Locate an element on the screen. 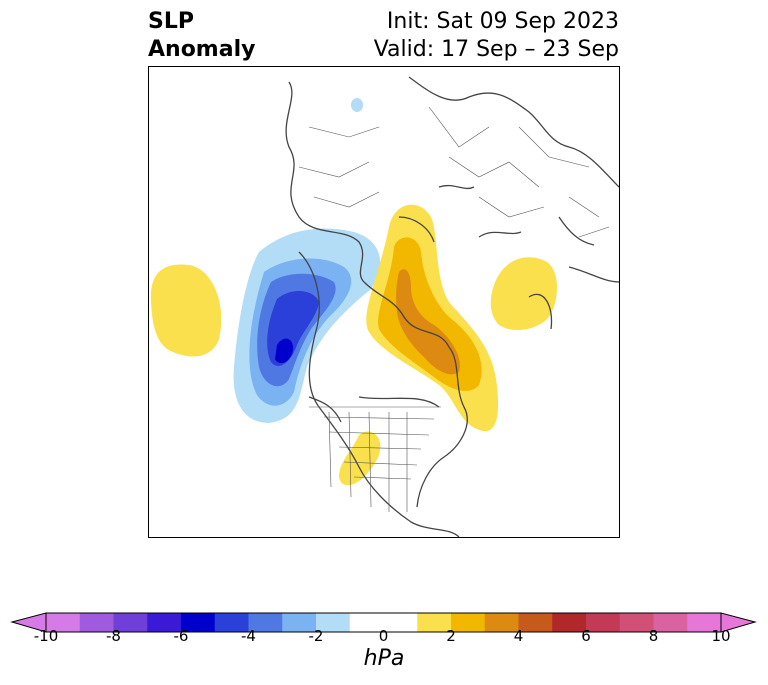 This screenshot has height=685, width=768. anomaly-greenland-orange is located at coordinates (428, 322).